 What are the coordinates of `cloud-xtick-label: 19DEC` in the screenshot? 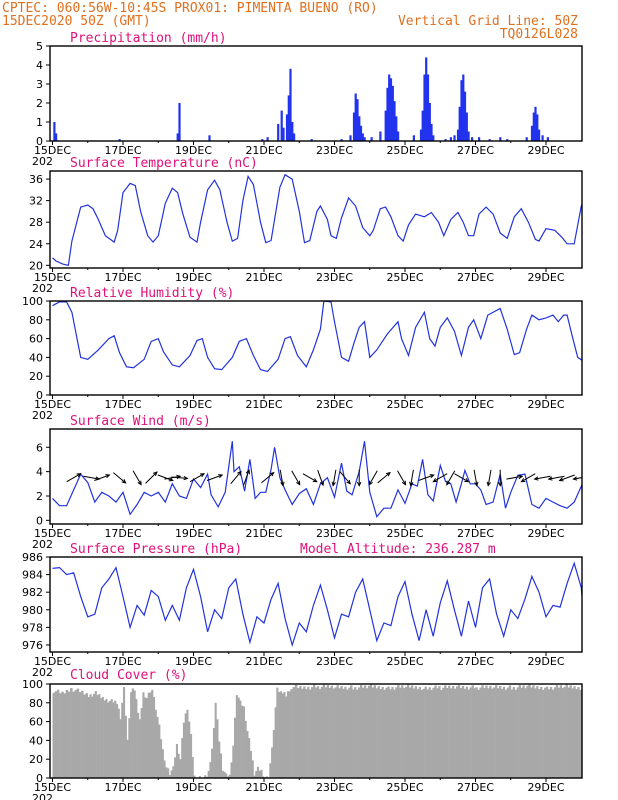 It's located at (193, 787).